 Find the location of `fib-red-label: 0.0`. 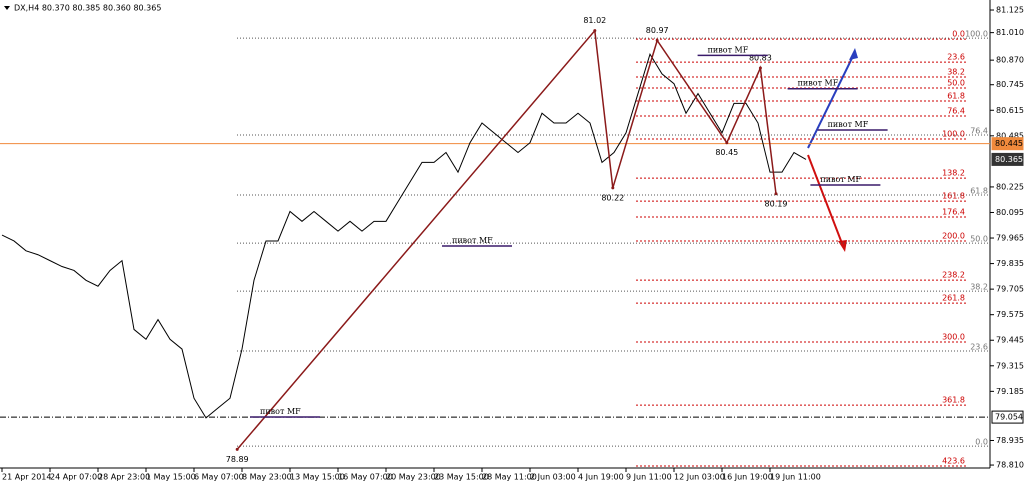

fib-red-label: 0.0 is located at coordinates (958, 34).